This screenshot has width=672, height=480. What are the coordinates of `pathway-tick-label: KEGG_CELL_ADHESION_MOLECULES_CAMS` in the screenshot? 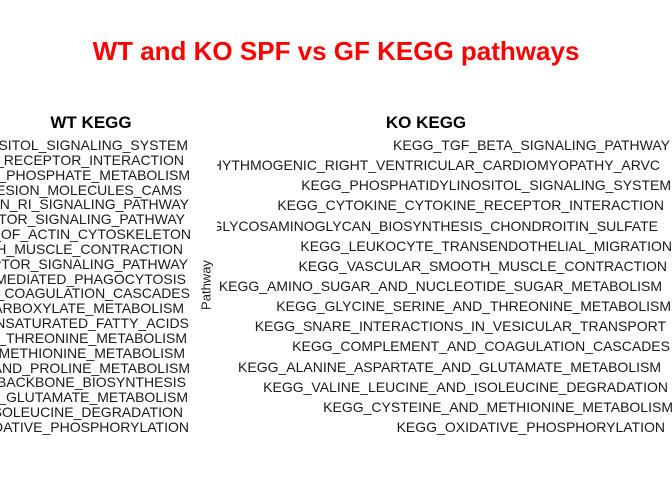 It's located at (91, 189).